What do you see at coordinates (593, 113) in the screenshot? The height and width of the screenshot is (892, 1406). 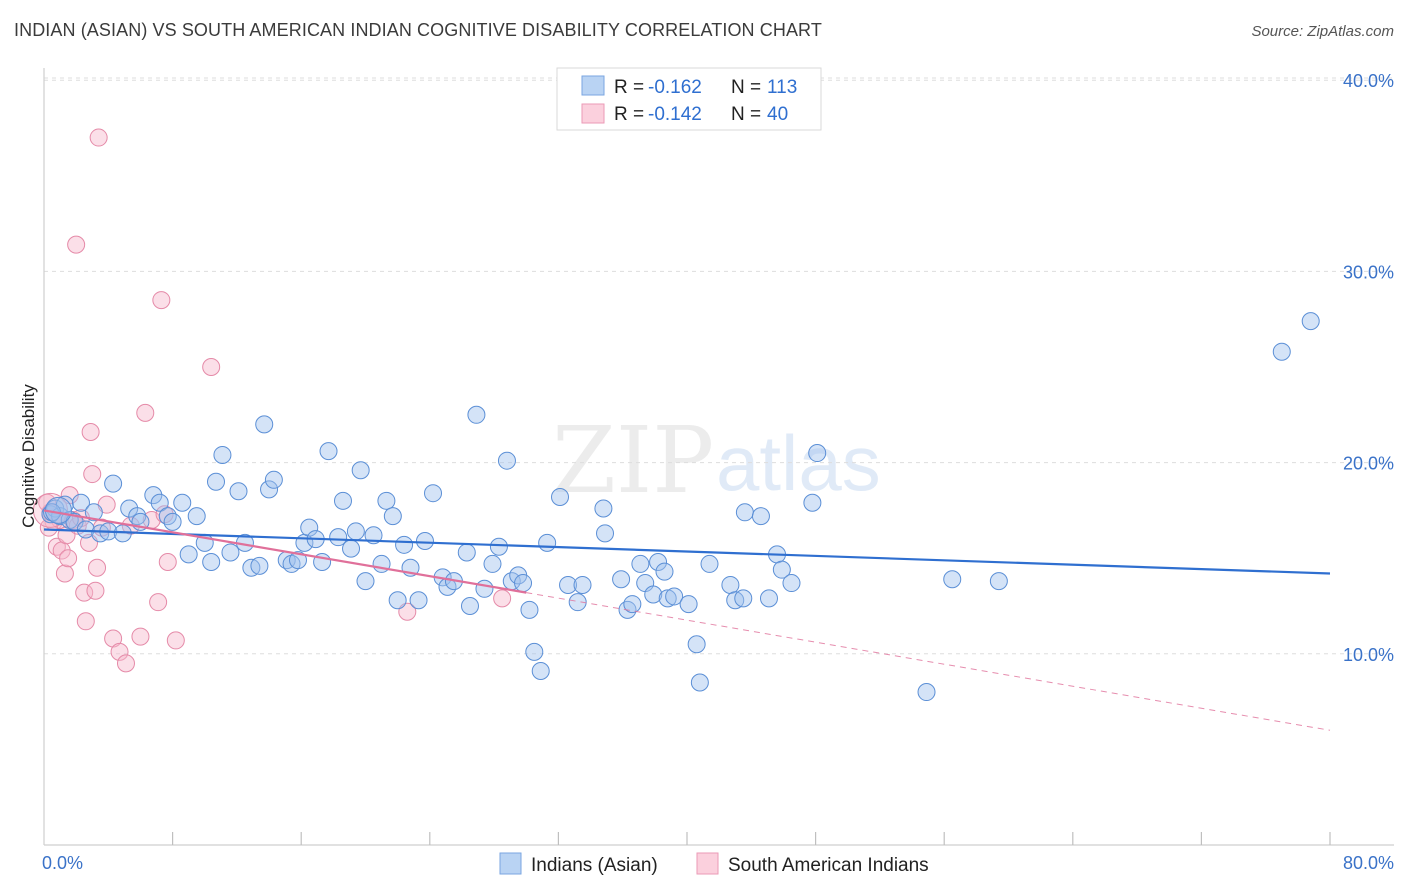 I see `legend-swatch-pink` at bounding box center [593, 113].